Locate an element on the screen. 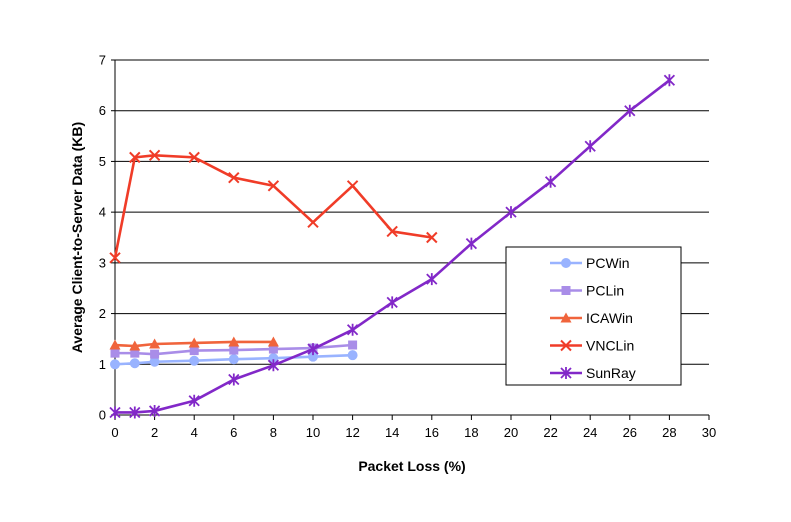  legend: PCWin PCLin ICAWin VNCLin SunRay is located at coordinates (593, 316).